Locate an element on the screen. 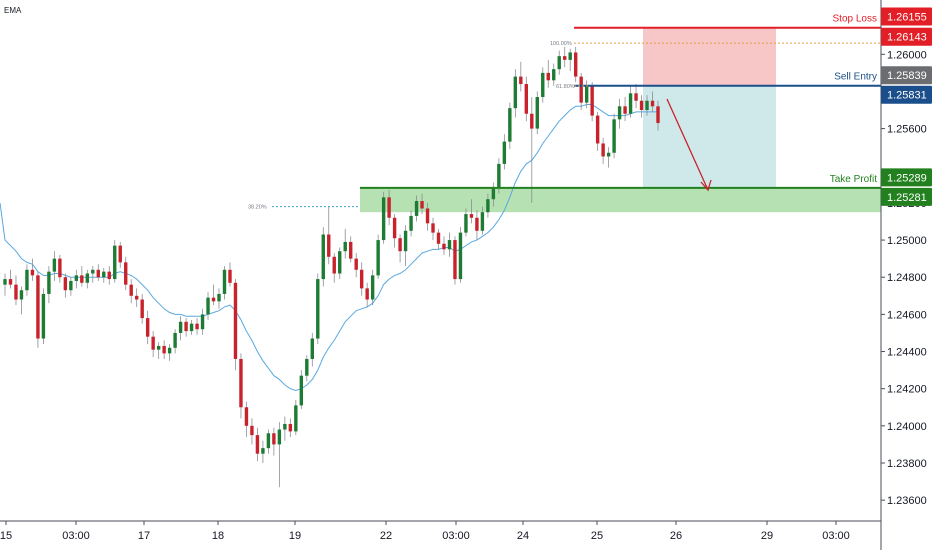 The width and height of the screenshot is (932, 550). price-badge-text: 1.25289 is located at coordinates (907, 178).